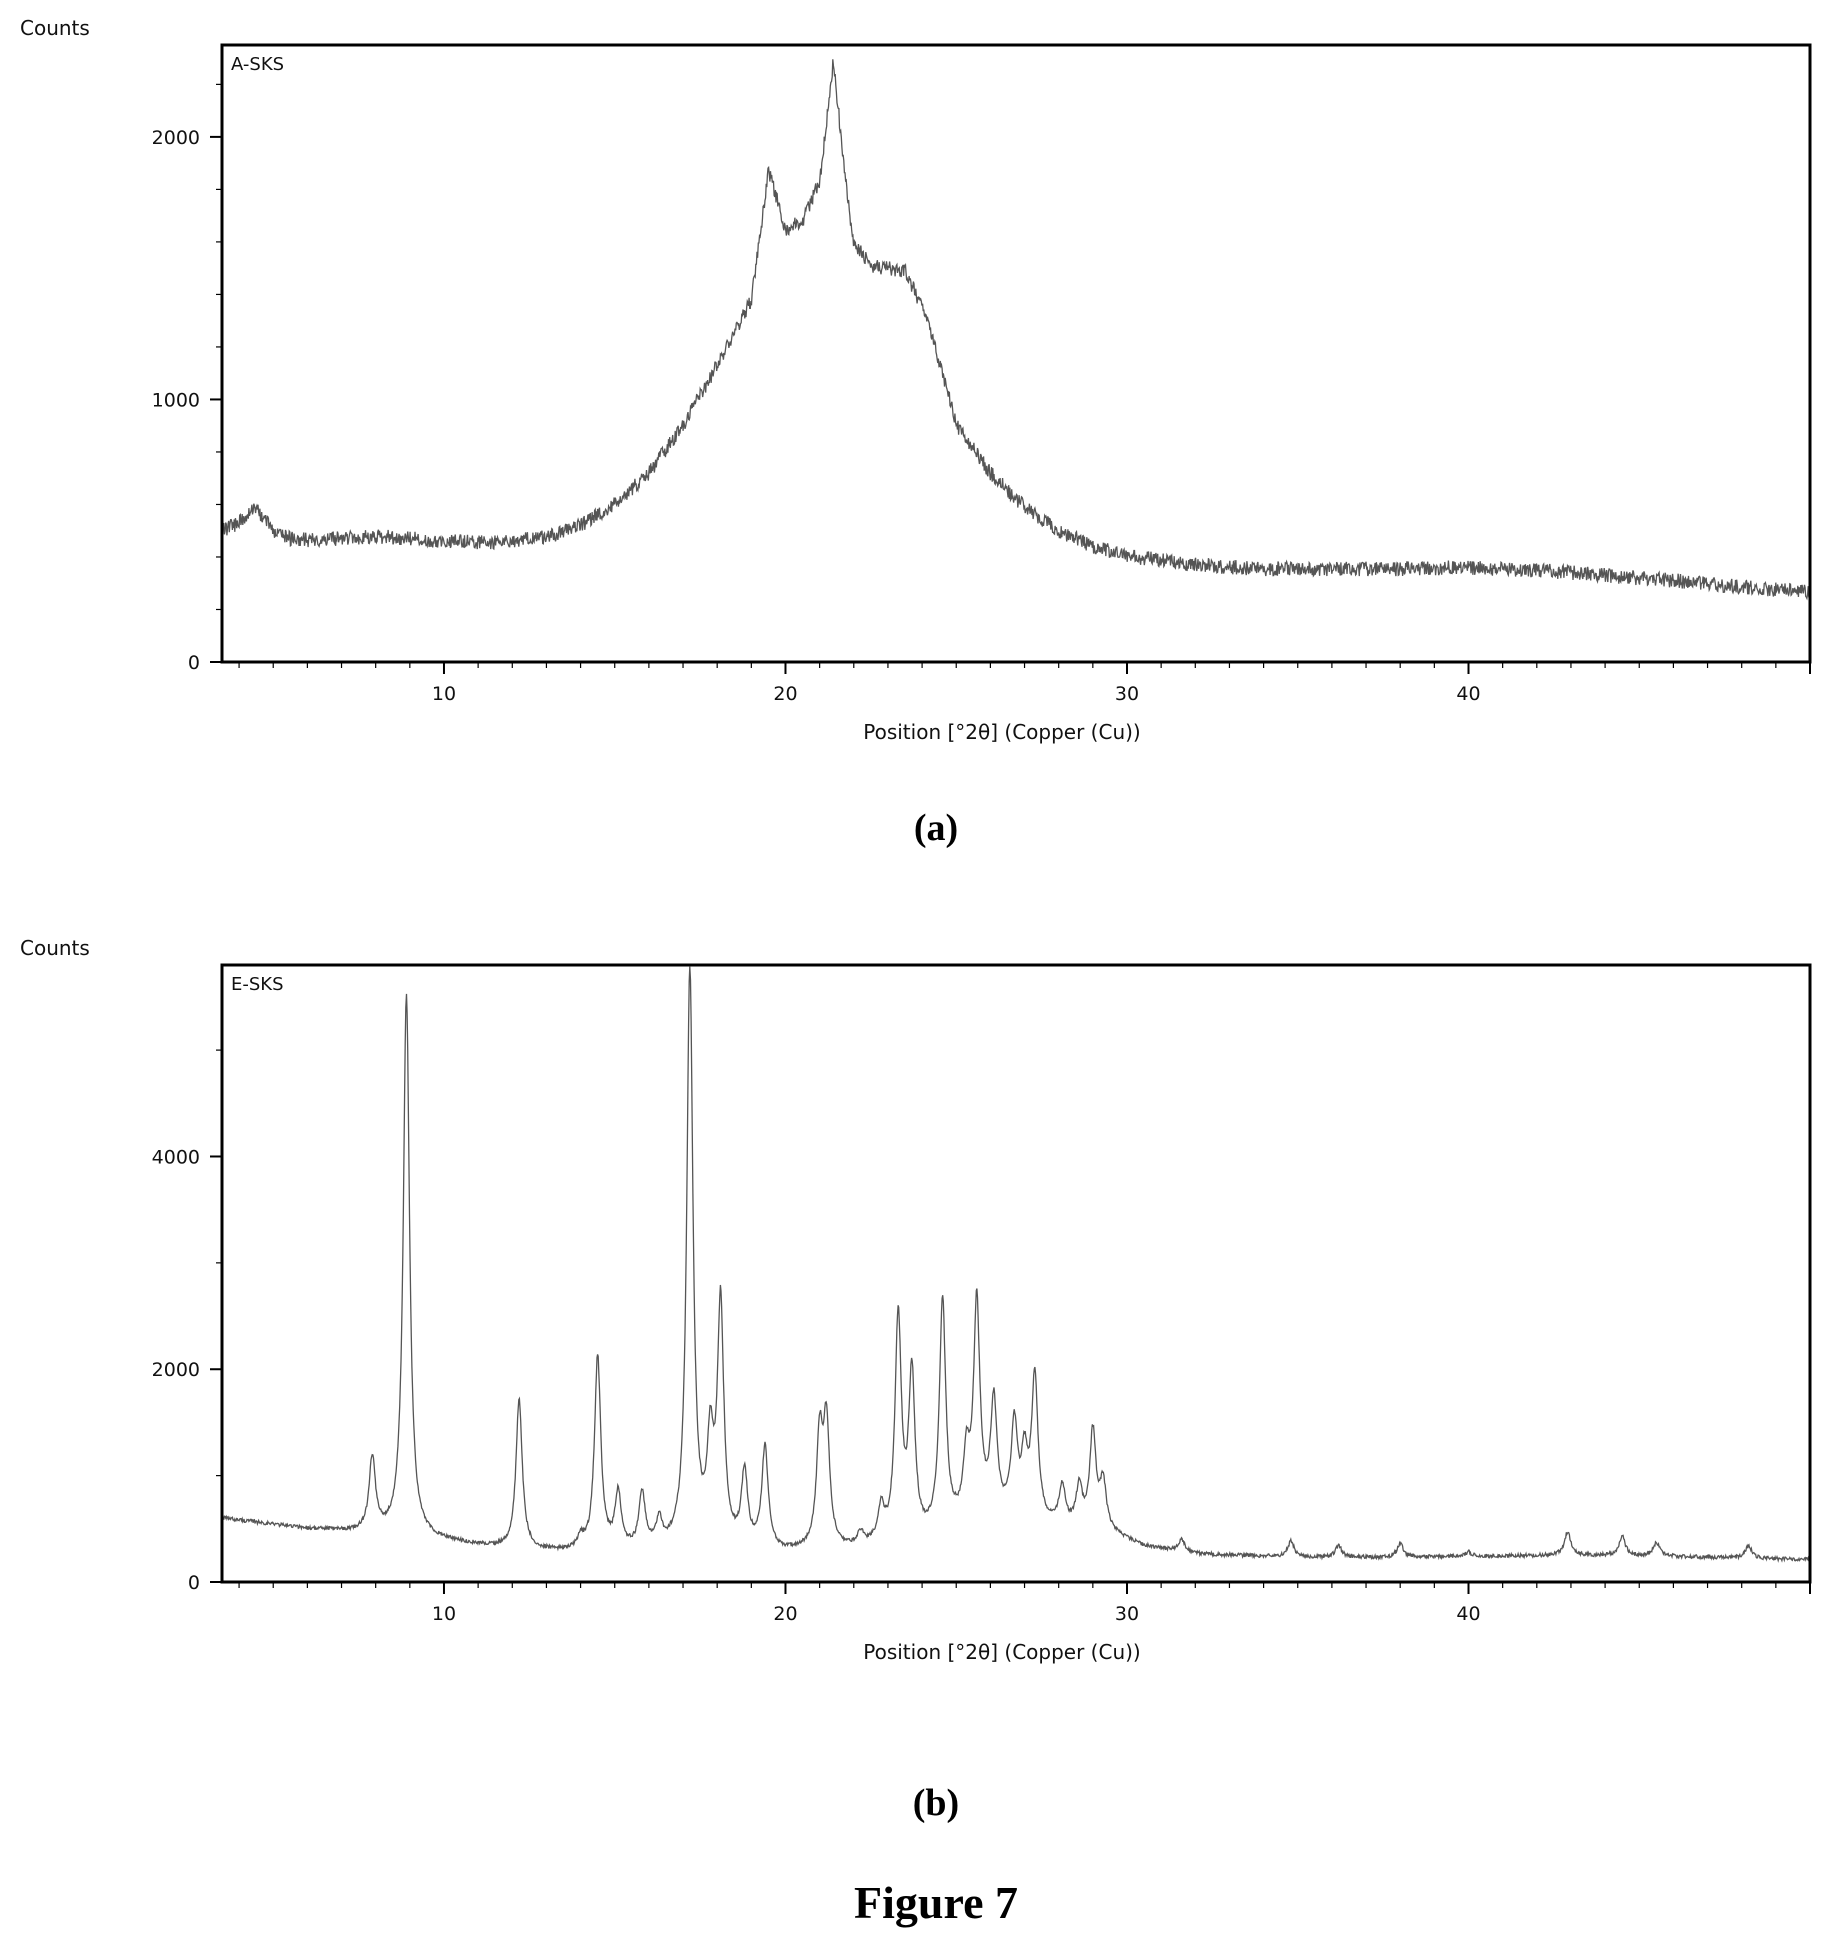  What do you see at coordinates (176, 1157) in the screenshot?
I see `chart-b-y-tick-label: 4000` at bounding box center [176, 1157].